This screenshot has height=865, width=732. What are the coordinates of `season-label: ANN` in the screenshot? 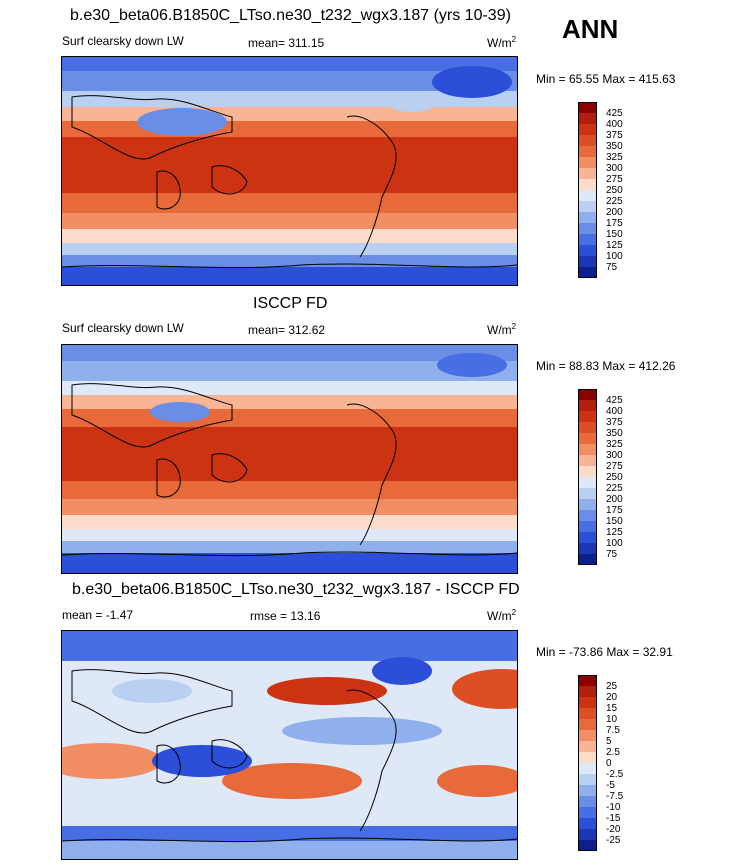 It's located at (590, 29).